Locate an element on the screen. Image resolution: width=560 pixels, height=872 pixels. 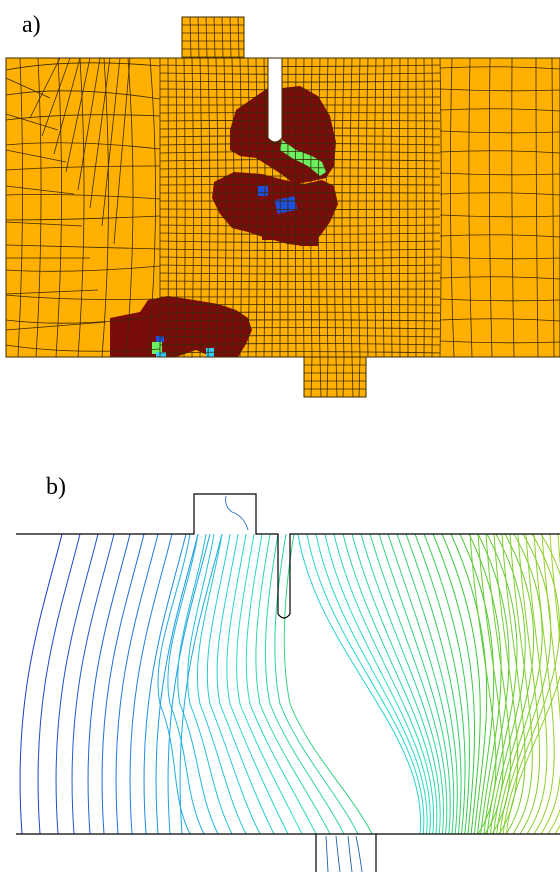
panel-b-label: b) is located at coordinates (56, 487).